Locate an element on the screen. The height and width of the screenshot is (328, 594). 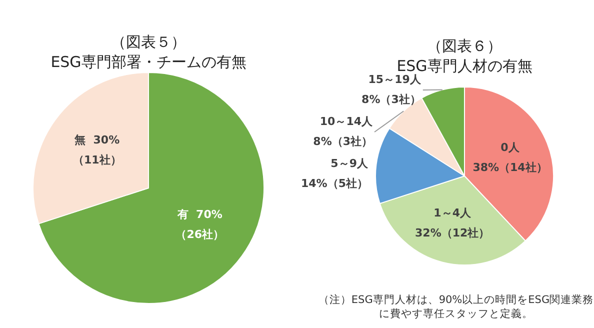
chart-title: （図表６） is located at coordinates (464, 45).